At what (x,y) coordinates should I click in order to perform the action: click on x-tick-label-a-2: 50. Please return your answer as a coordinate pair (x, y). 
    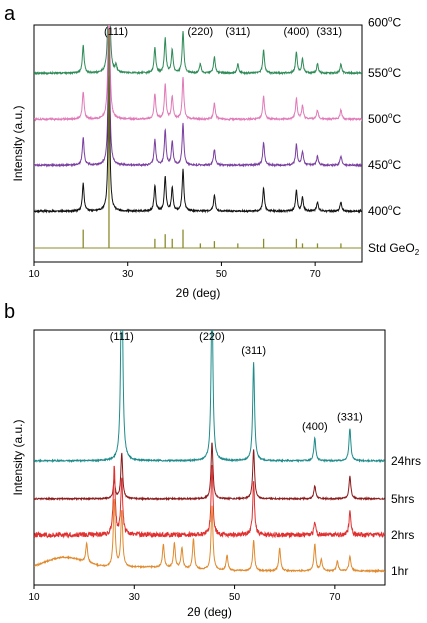
    Looking at the image, I should click on (222, 274).